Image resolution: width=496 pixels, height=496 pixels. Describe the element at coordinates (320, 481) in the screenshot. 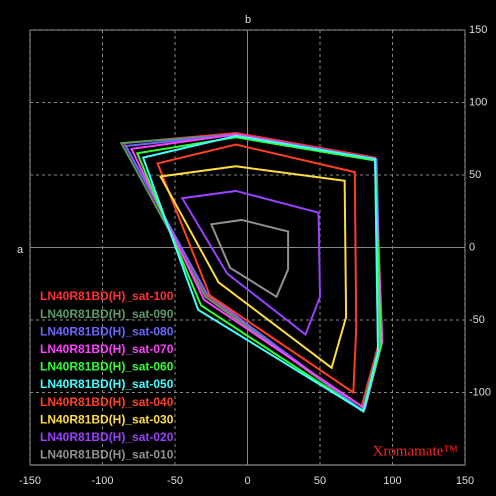

I see `x-tick-label: 50` at that location.